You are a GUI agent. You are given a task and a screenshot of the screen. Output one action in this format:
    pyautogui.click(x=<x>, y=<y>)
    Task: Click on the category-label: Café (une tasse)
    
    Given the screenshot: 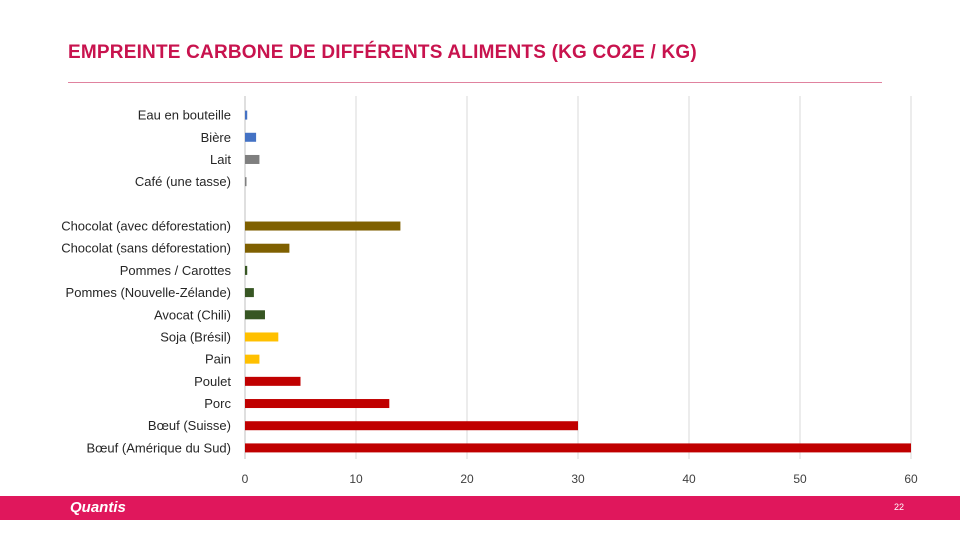 What is the action you would take?
    pyautogui.click(x=183, y=181)
    